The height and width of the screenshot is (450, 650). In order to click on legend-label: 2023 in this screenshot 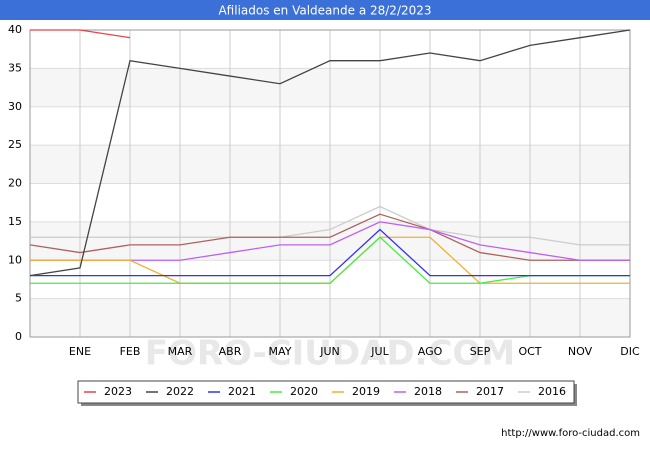, I will do `click(118, 391)`.